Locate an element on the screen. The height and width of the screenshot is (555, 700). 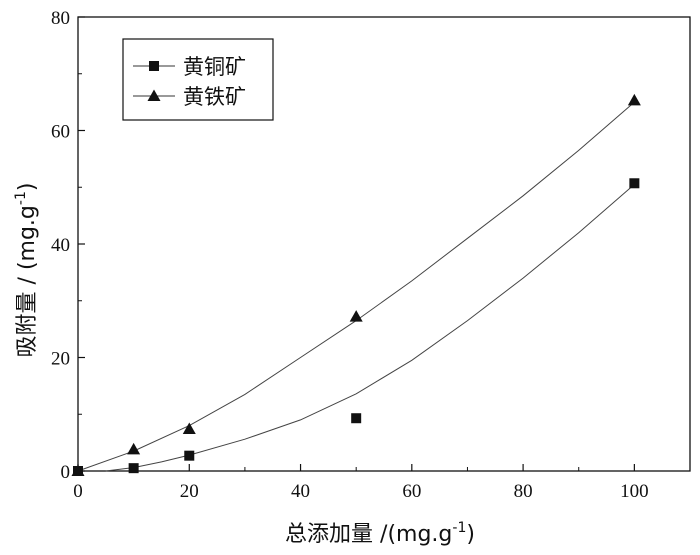
y-tick-label: 20 is located at coordinates (60, 359).